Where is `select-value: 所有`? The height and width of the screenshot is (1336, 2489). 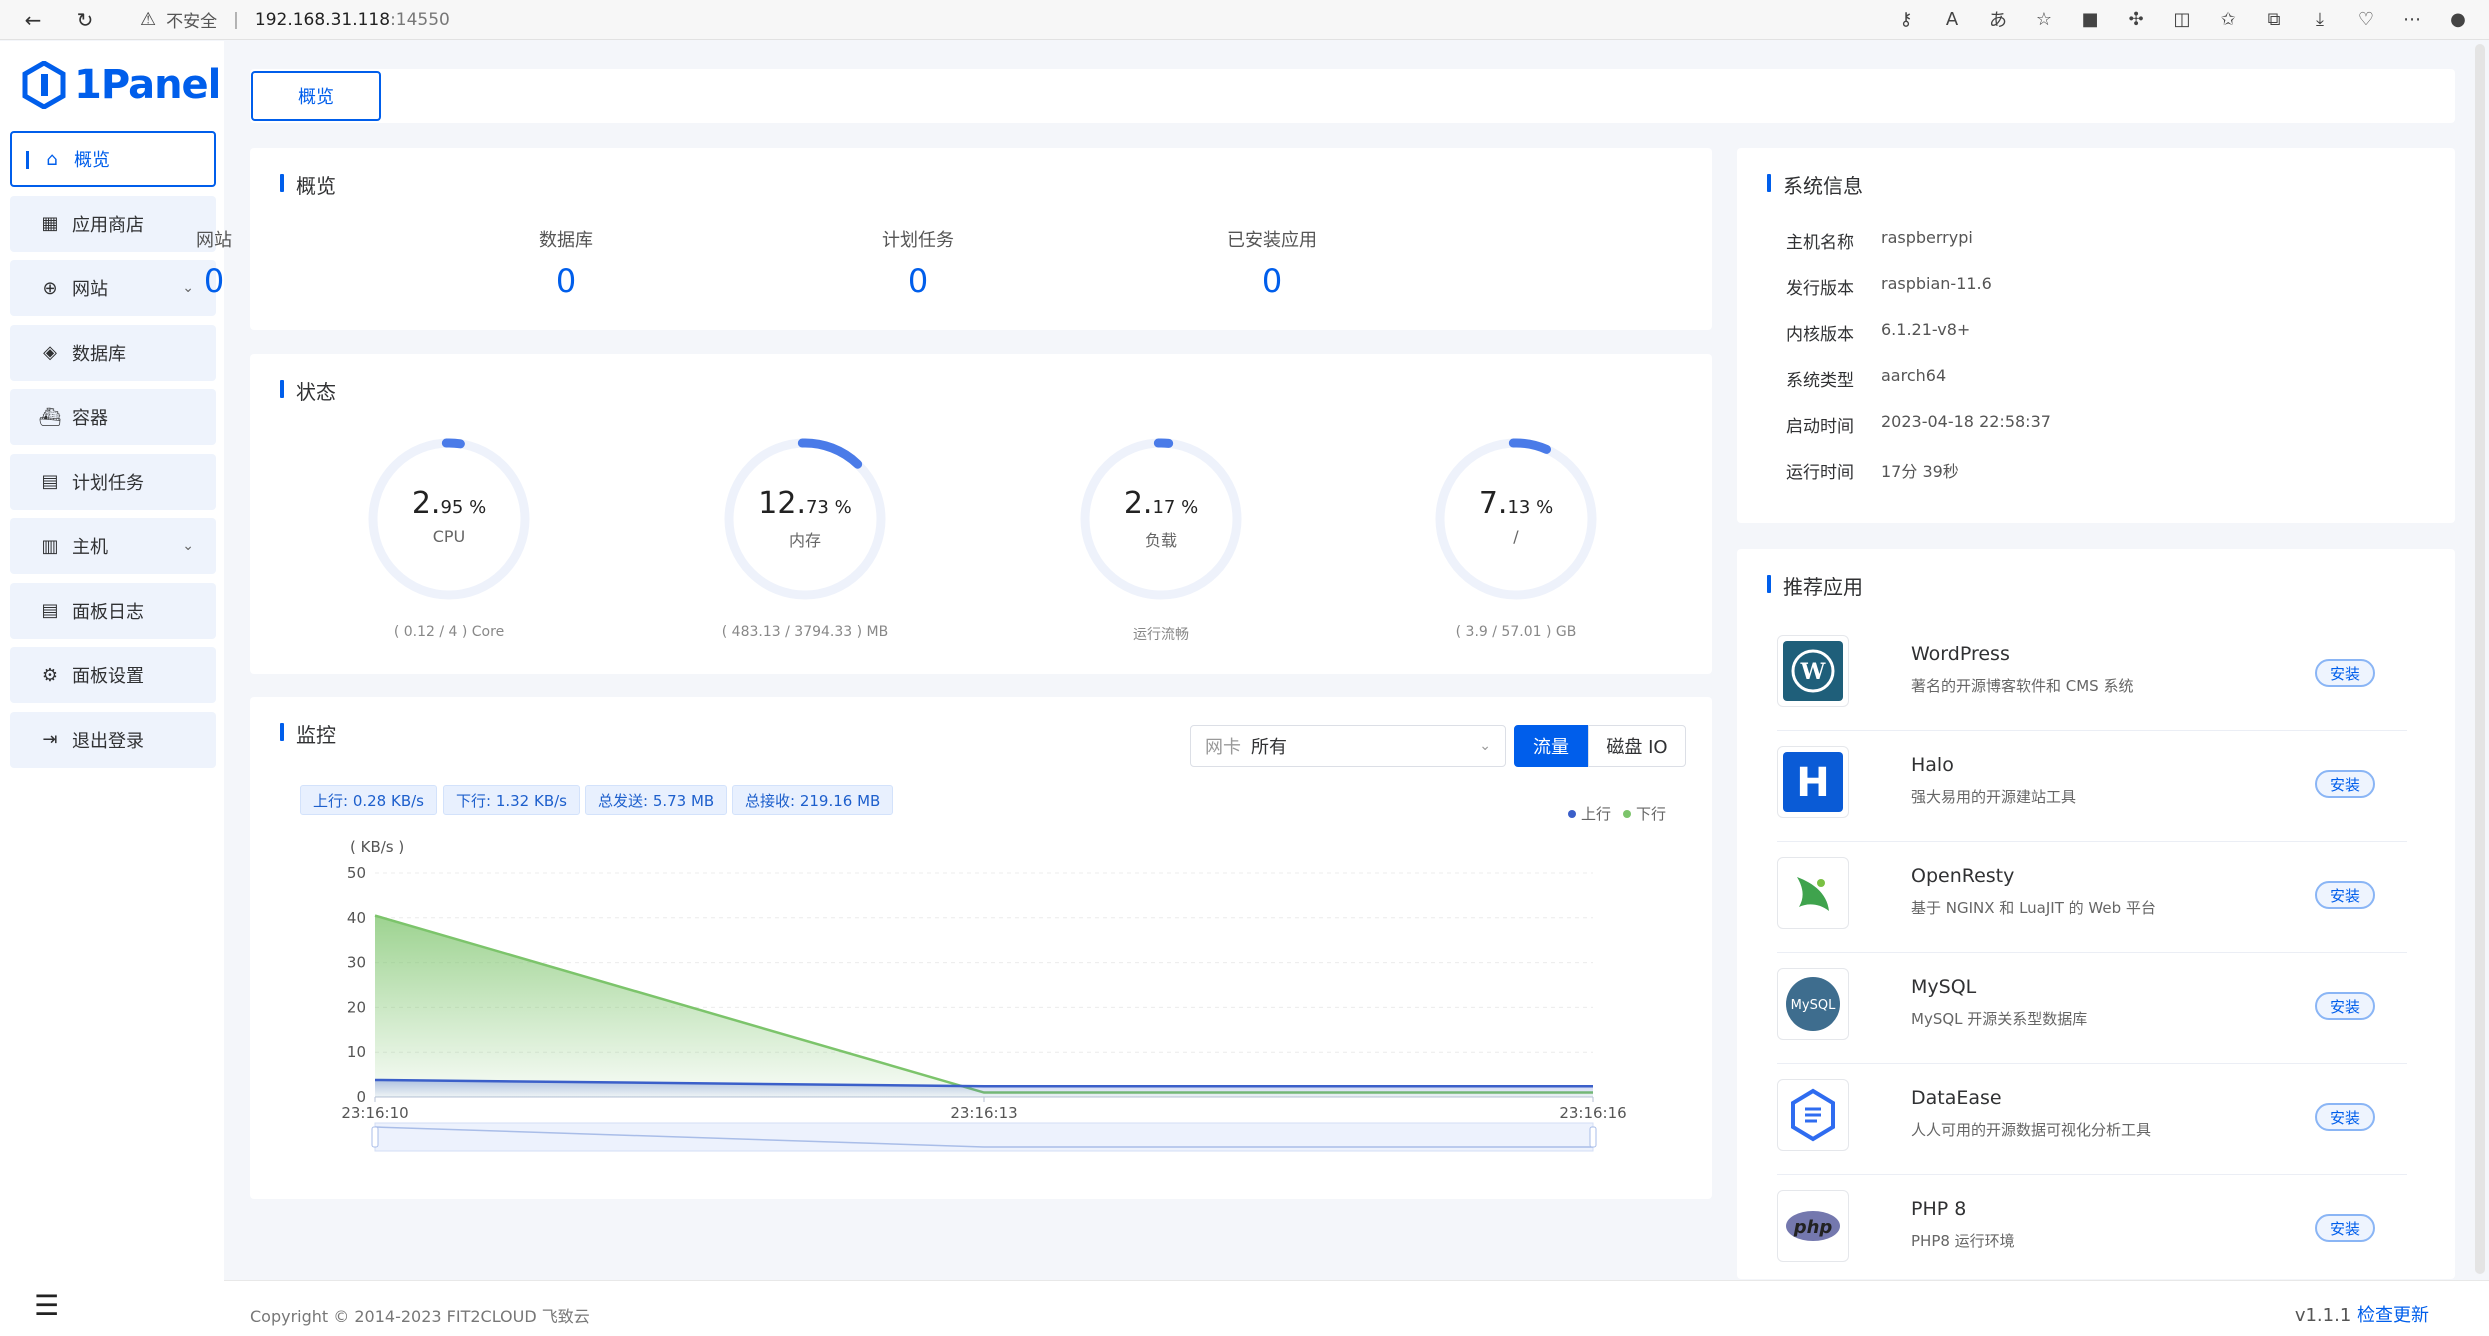
select-value: 所有 is located at coordinates (1269, 747).